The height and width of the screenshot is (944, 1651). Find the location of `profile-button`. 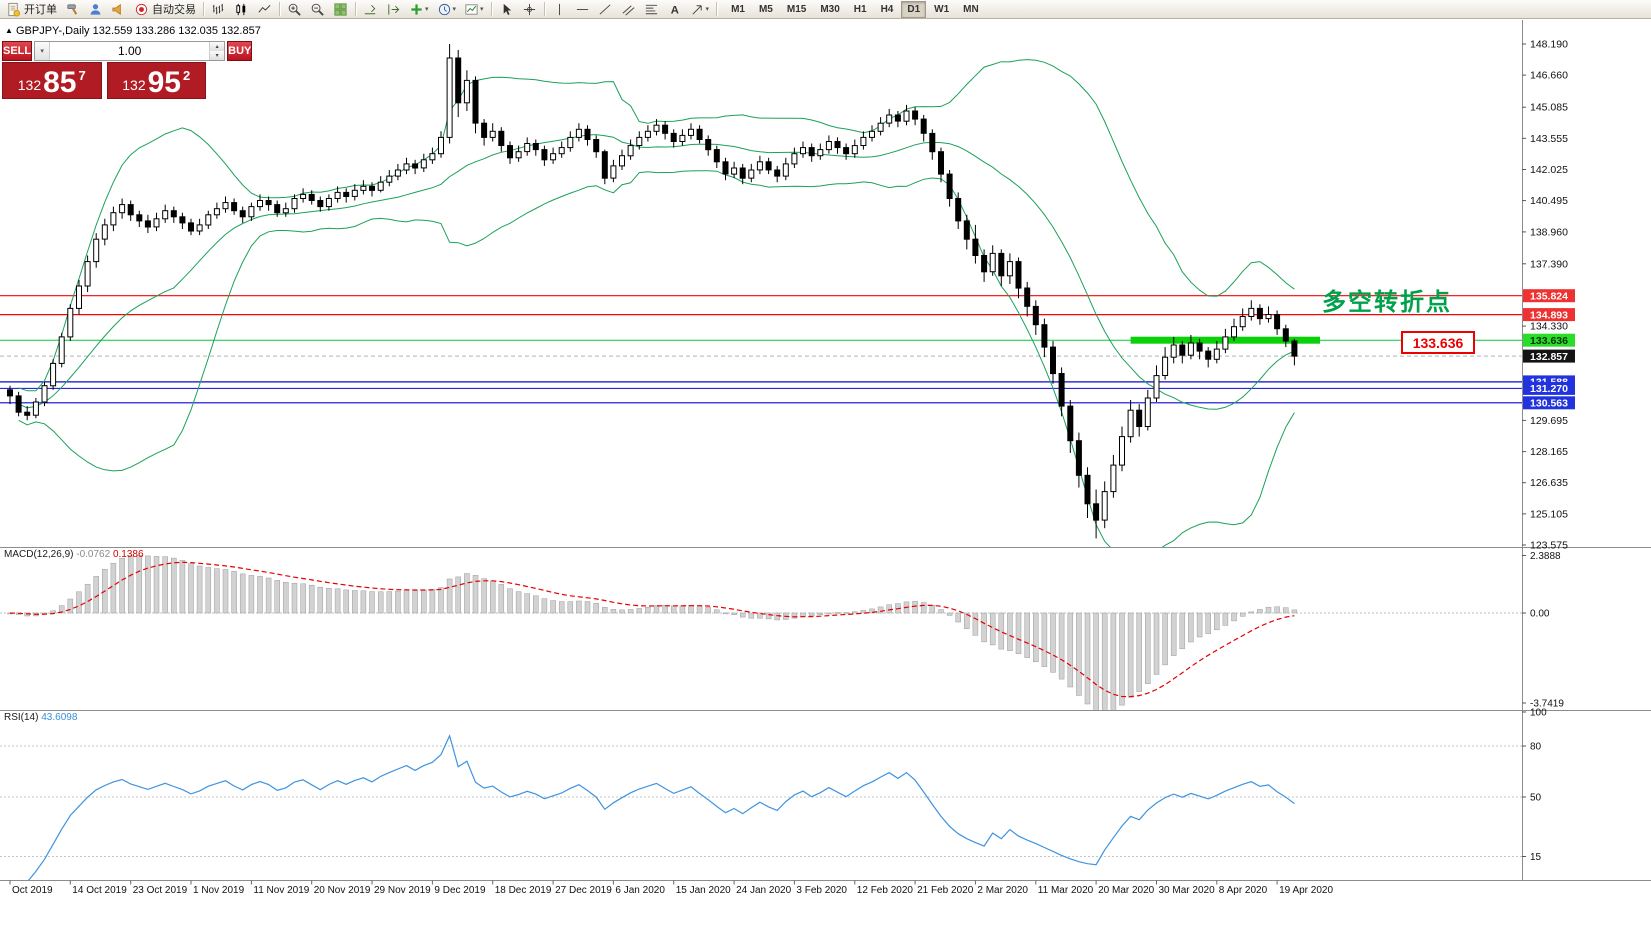

profile-button is located at coordinates (95, 9).